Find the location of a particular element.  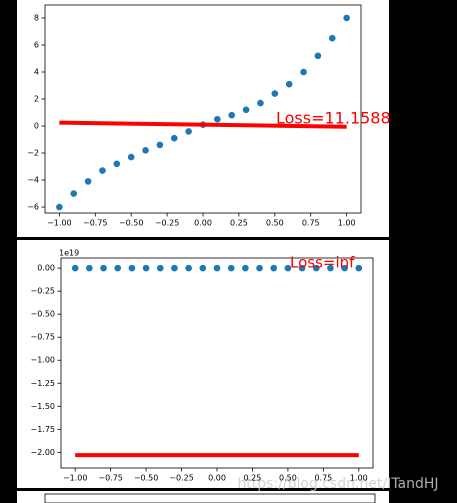

fit-line is located at coordinates (203, 124).